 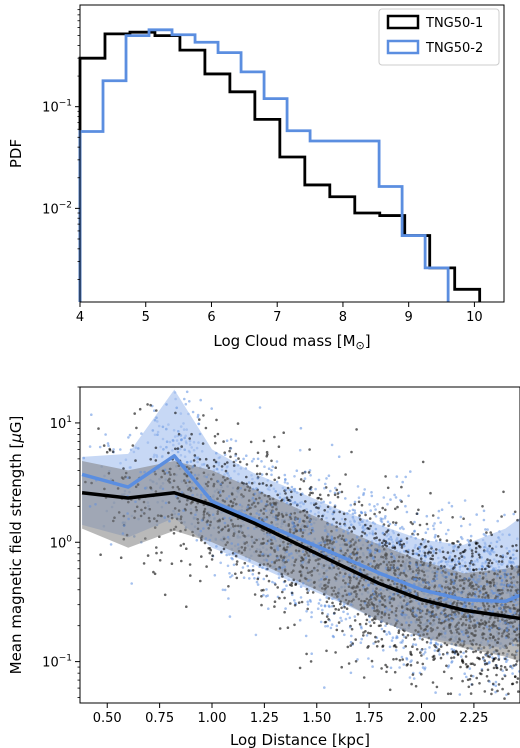 I want to click on scatter-y-tick-label: 100, so click(x=61, y=542).